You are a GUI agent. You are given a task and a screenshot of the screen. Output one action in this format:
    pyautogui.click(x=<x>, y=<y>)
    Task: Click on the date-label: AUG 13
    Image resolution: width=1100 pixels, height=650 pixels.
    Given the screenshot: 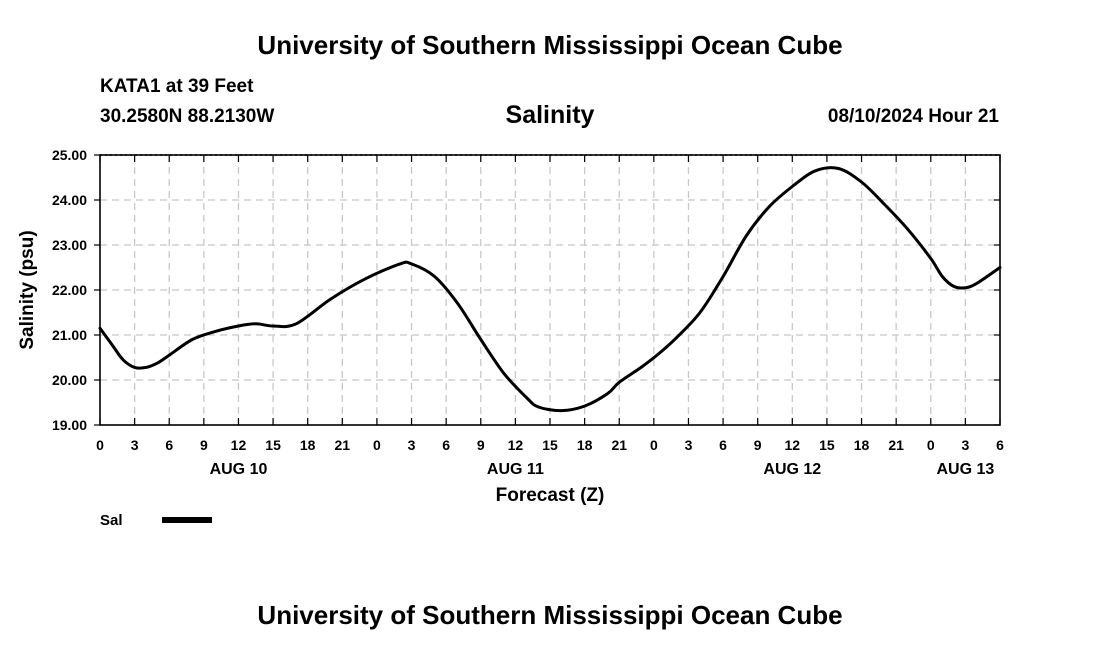 What is the action you would take?
    pyautogui.click(x=965, y=469)
    